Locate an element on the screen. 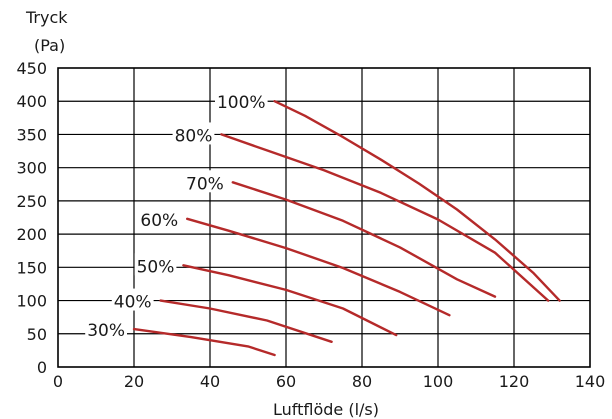 Image resolution: width=612 pixels, height=419 pixels. series-line-70pct is located at coordinates (364, 239).